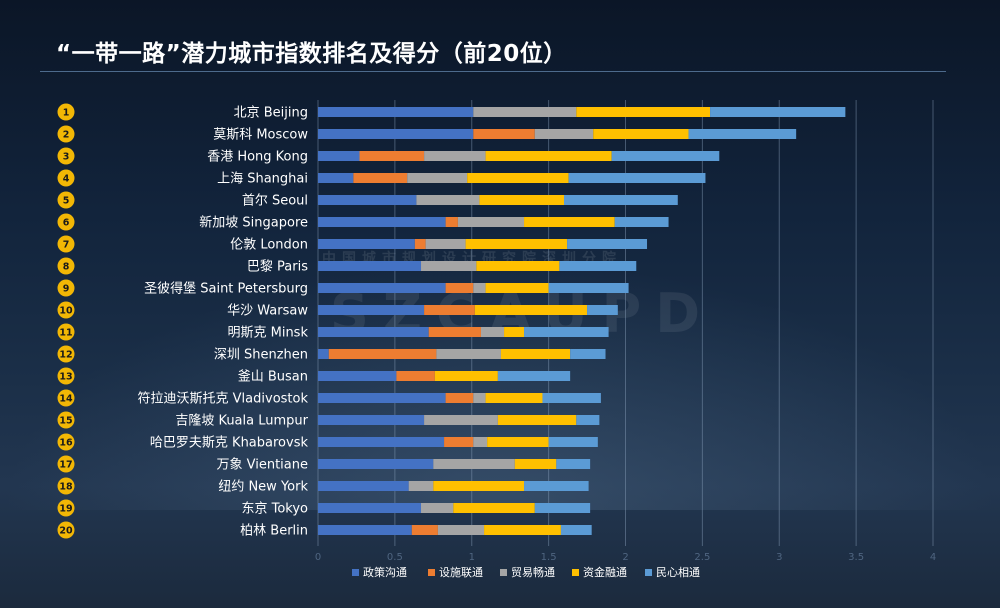  I want to click on category-label: 釜山 Busan, so click(273, 377).